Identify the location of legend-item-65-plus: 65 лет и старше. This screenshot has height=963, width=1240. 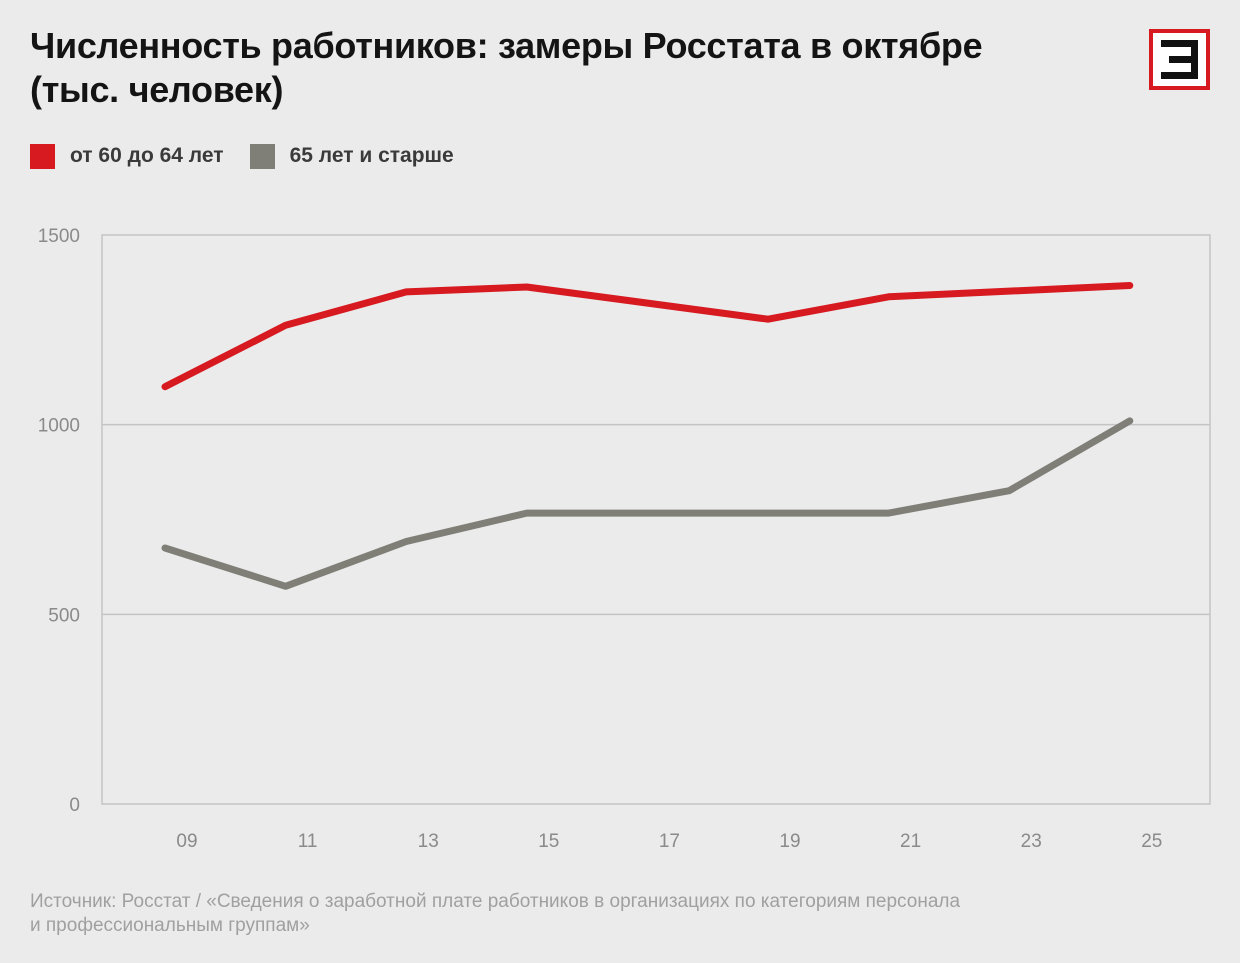
(351, 156).